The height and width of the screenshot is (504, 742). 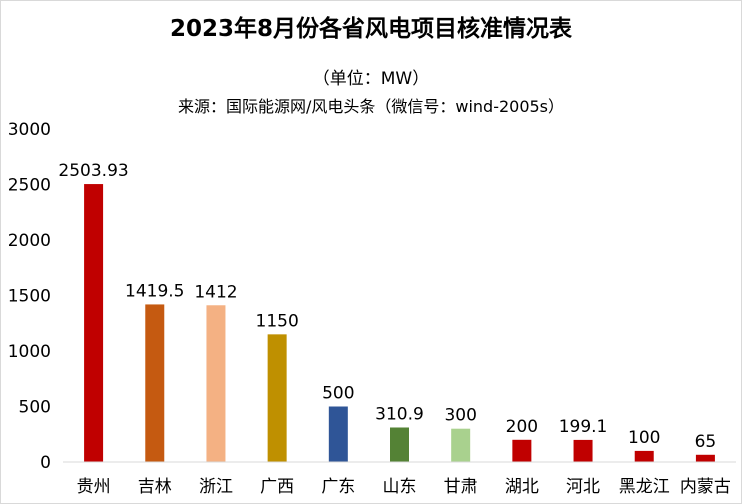 I want to click on x-tick-label: 广西, so click(x=277, y=487).